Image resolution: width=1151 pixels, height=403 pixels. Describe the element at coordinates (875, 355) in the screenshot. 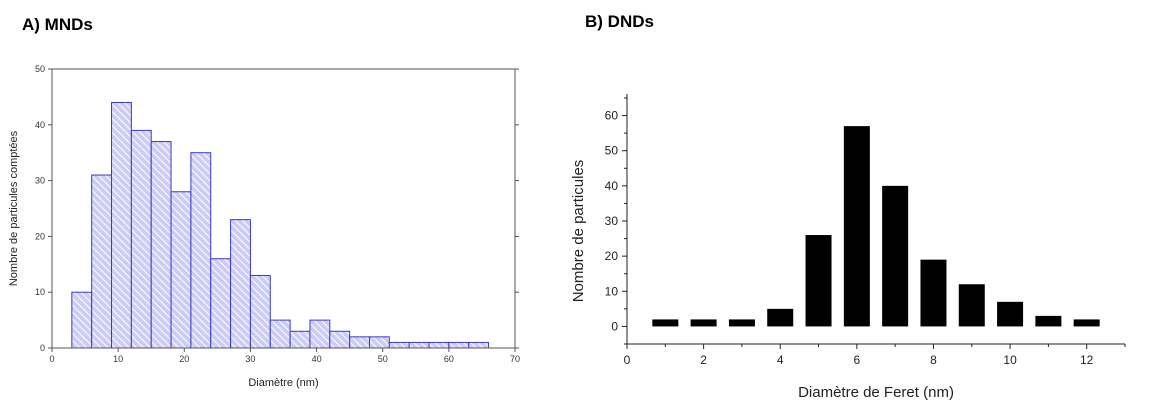

I see `x-axis-ticks: 0 2 4 6 8 10 12` at that location.